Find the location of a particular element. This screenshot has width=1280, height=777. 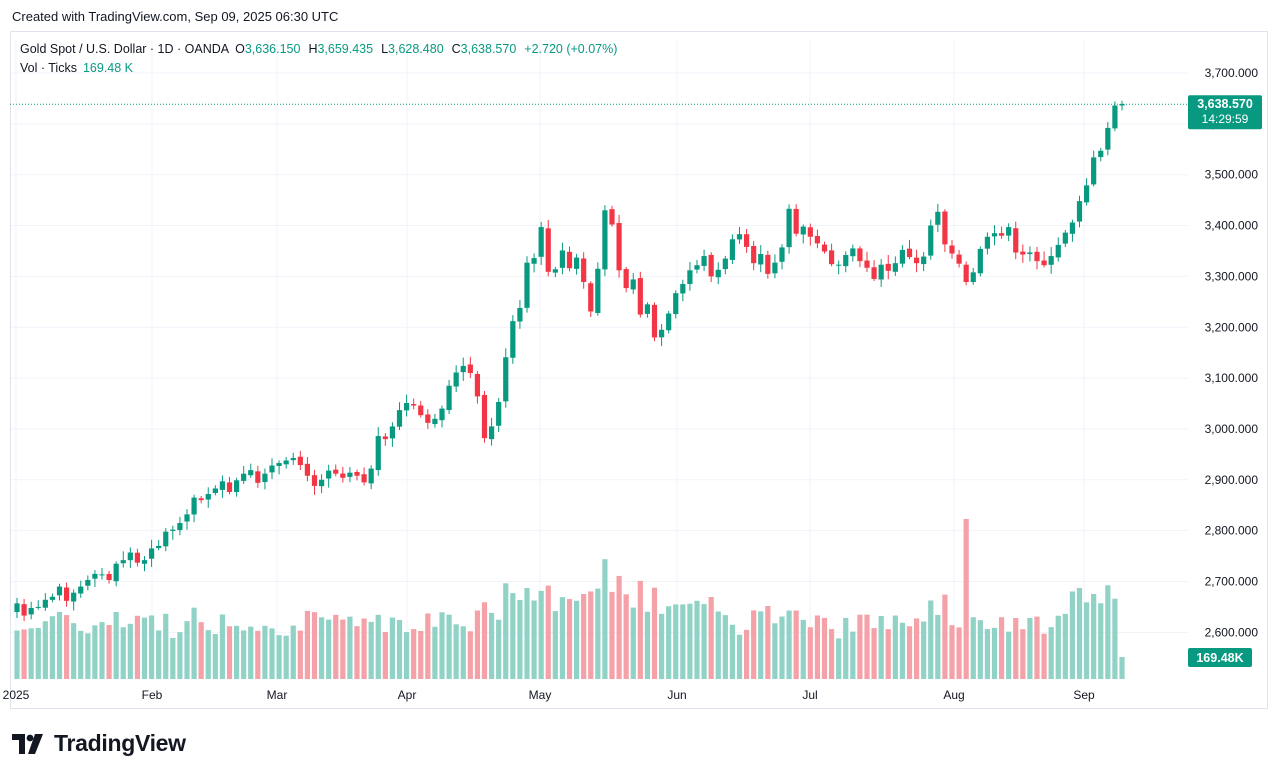

price-tick-label: 2,700.000 is located at coordinates (1232, 582).